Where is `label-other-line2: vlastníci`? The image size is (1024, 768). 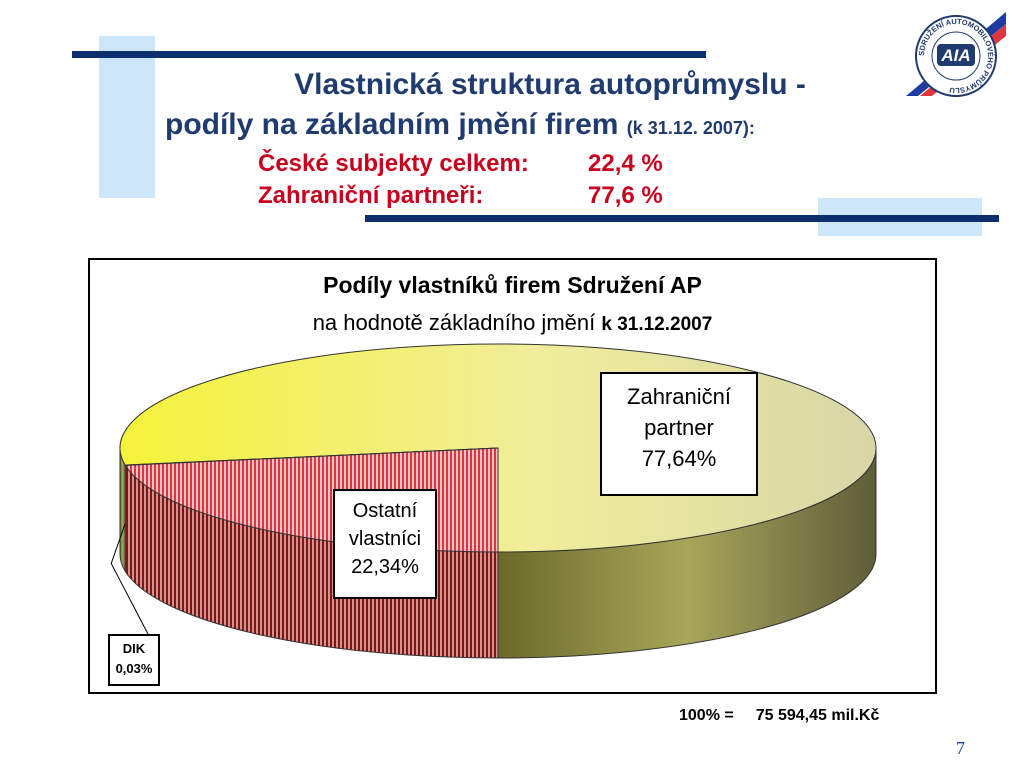 label-other-line2: vlastníci is located at coordinates (385, 539).